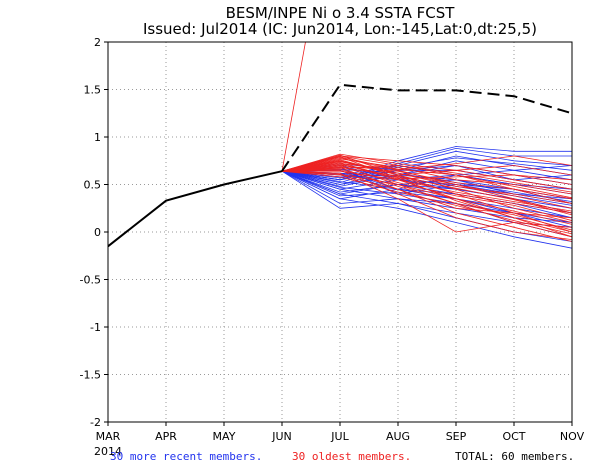 The image size is (600, 464). What do you see at coordinates (95, 327) in the screenshot?
I see `y-tick-label: -1` at bounding box center [95, 327].